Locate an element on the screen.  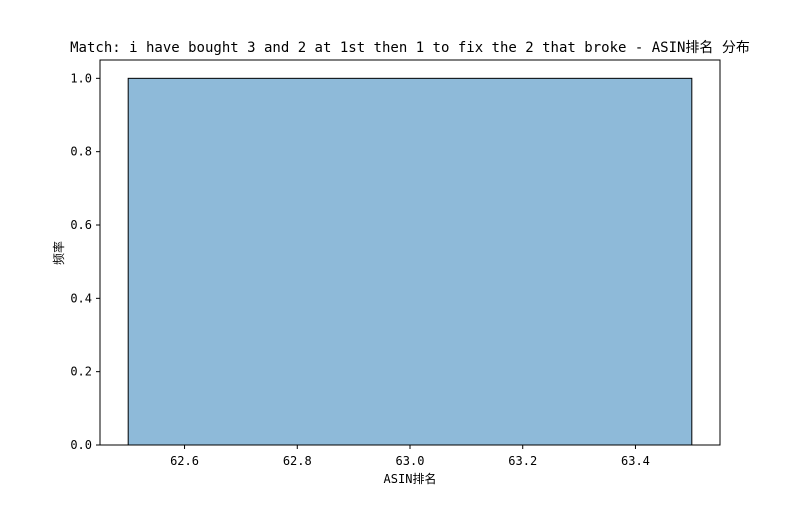
y-tick-label: 0.2 is located at coordinates (81, 372).